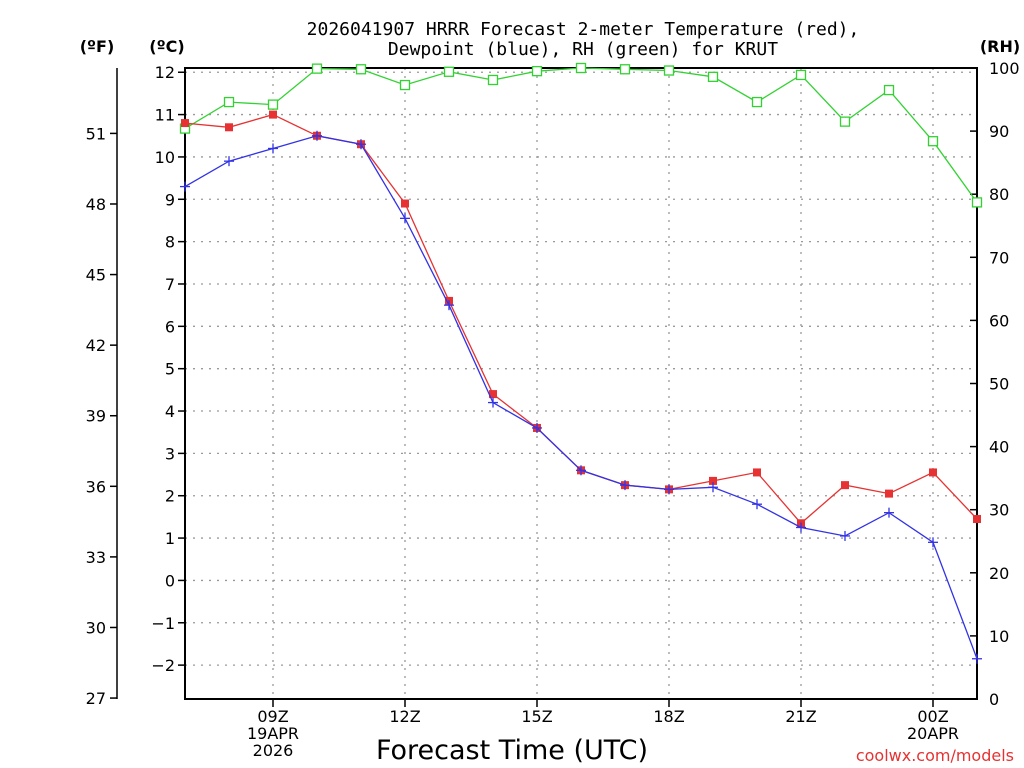 The width and height of the screenshot is (1024, 768). Describe the element at coordinates (170, 496) in the screenshot. I see `celsius-tick-label: 2` at that location.